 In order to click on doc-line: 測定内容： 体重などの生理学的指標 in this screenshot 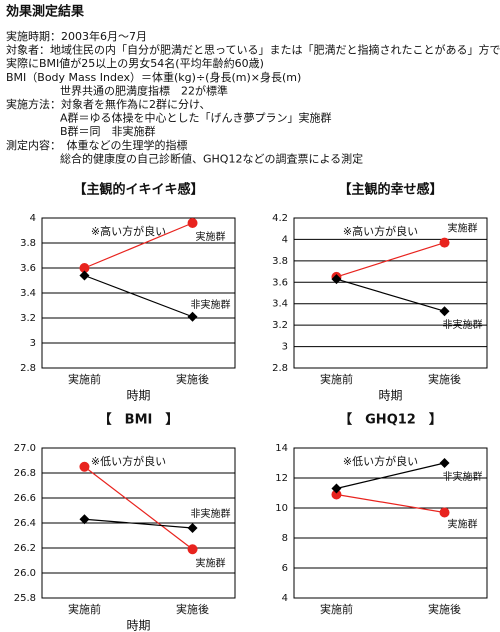, I will do `click(97, 145)`.